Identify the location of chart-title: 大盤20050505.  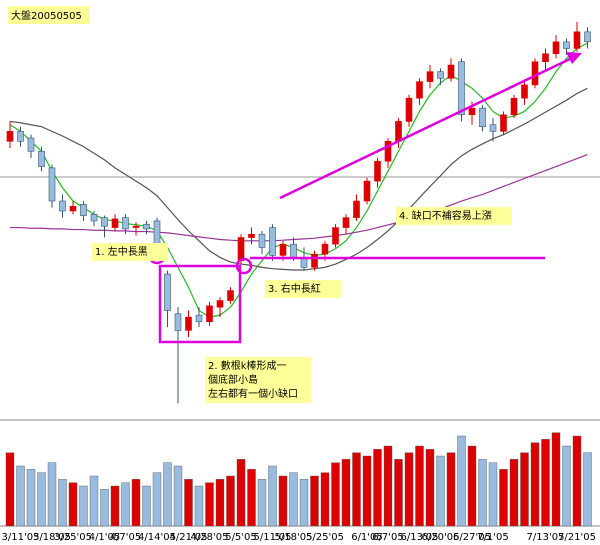
(46, 15).